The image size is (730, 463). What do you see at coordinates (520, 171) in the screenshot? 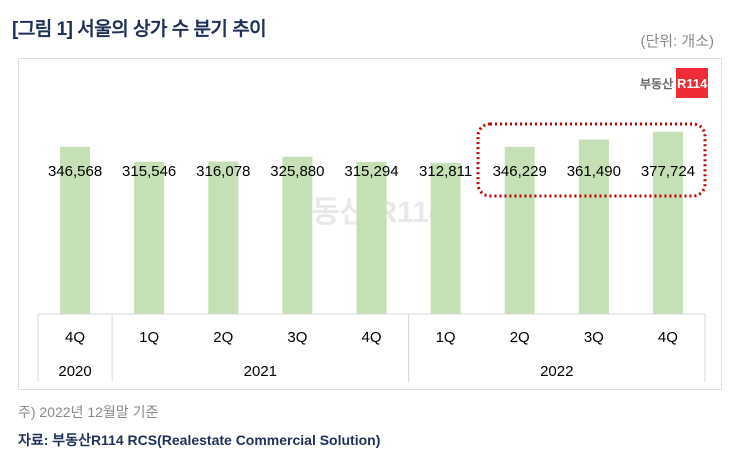
I see `data-label: 346,229` at bounding box center [520, 171].